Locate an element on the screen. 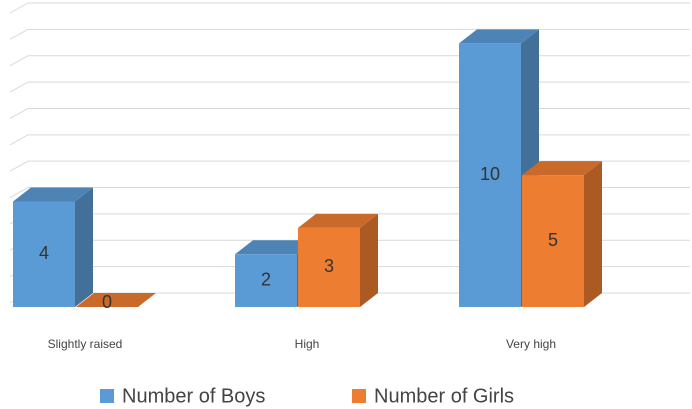  data-label: 3 is located at coordinates (329, 266).